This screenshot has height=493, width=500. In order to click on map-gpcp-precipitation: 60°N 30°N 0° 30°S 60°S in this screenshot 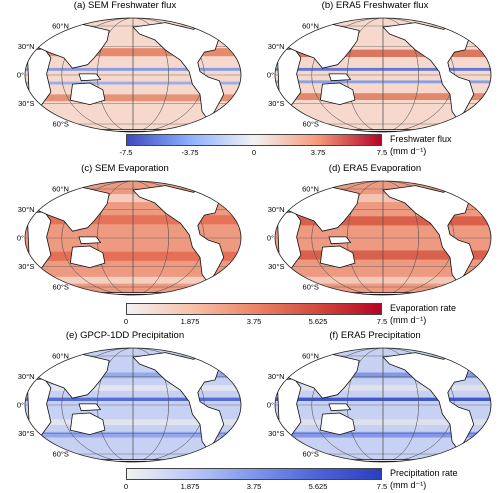, I will do `click(129, 405)`.